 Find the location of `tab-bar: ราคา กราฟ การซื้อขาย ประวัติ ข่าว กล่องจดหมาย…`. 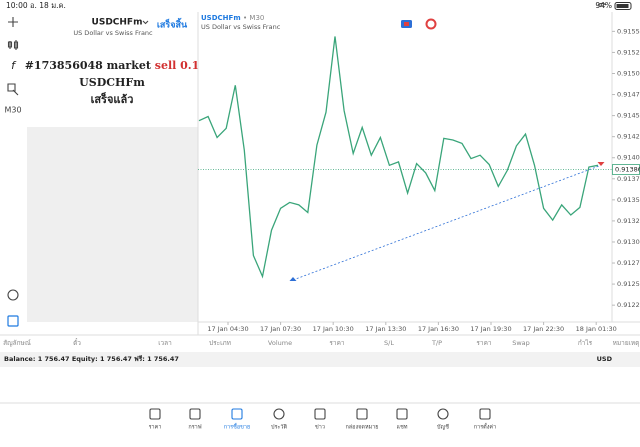

tab-bar: ราคา กราฟ การซื้อขาย ประวัติ ข่าว กล่องจดหมาย… is located at coordinates (322, 419).